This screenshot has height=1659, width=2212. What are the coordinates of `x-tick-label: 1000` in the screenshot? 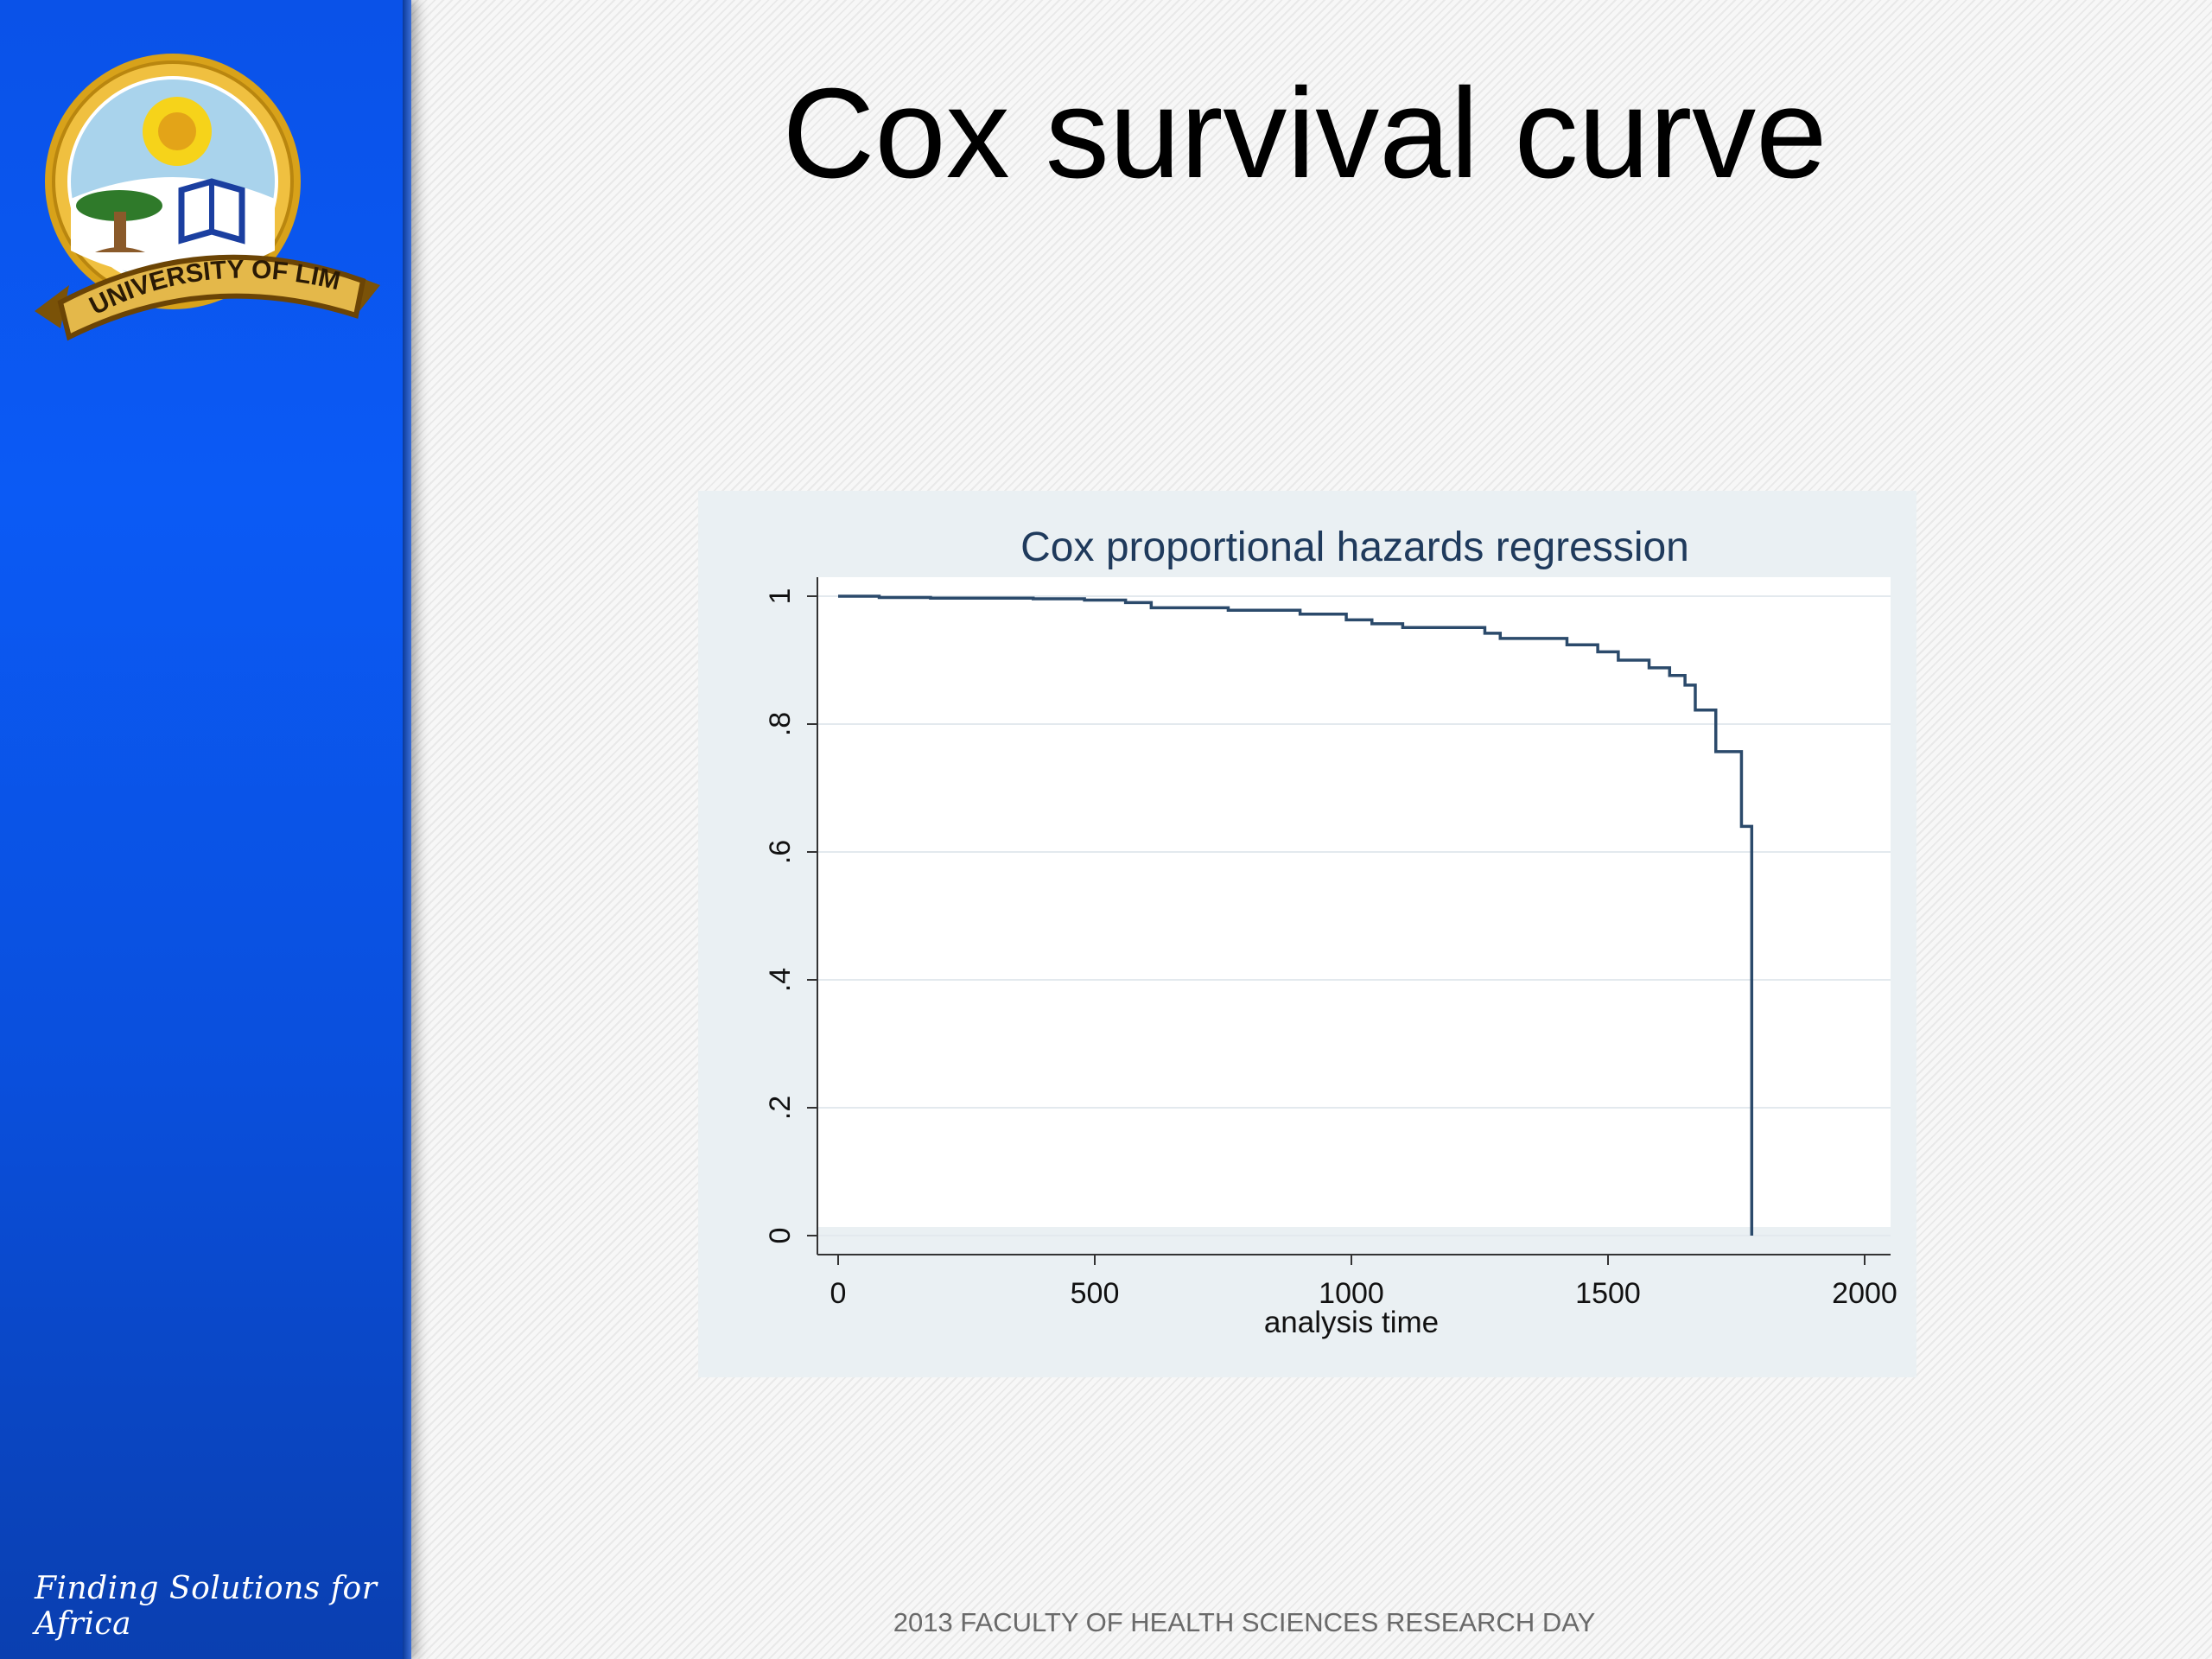 It's located at (1351, 1293).